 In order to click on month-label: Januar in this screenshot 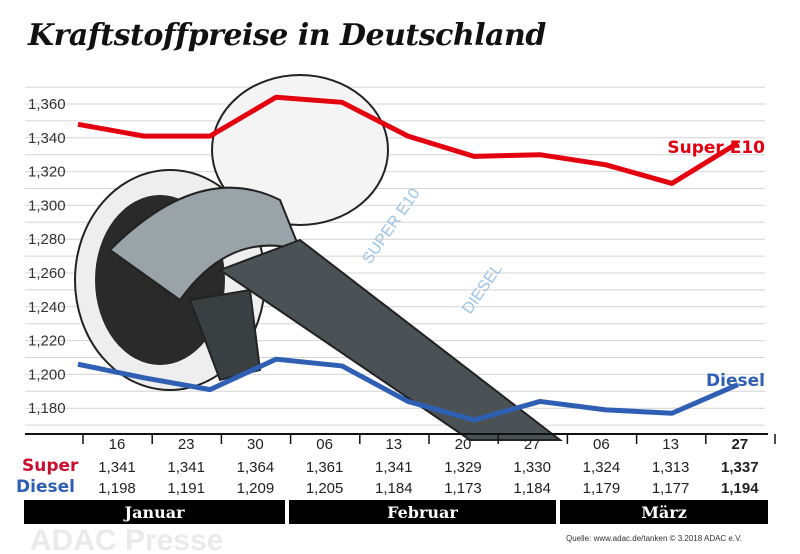, I will do `click(154, 512)`.